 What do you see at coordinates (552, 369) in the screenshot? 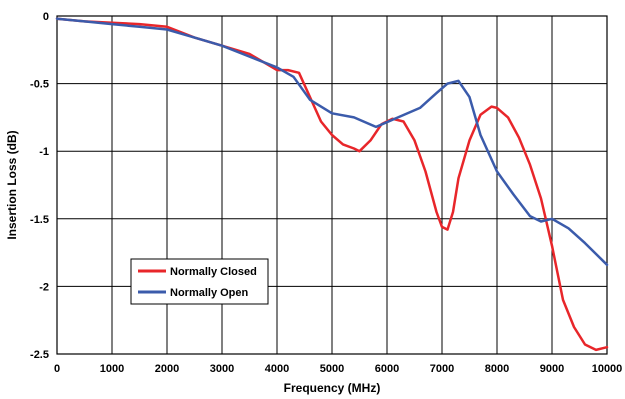
I see `x-tick-label: 9000` at bounding box center [552, 369].